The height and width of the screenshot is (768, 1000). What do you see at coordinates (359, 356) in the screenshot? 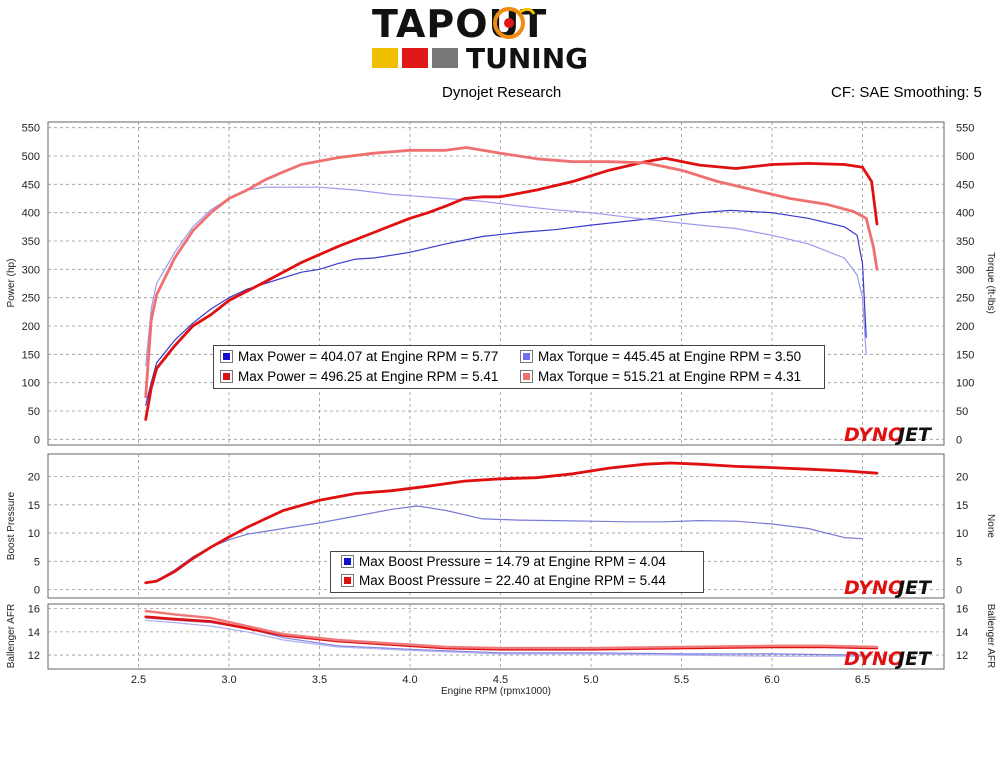
I see `legend-item: Max Power = 404.07 at Engine RPM = 5.77` at bounding box center [359, 356].